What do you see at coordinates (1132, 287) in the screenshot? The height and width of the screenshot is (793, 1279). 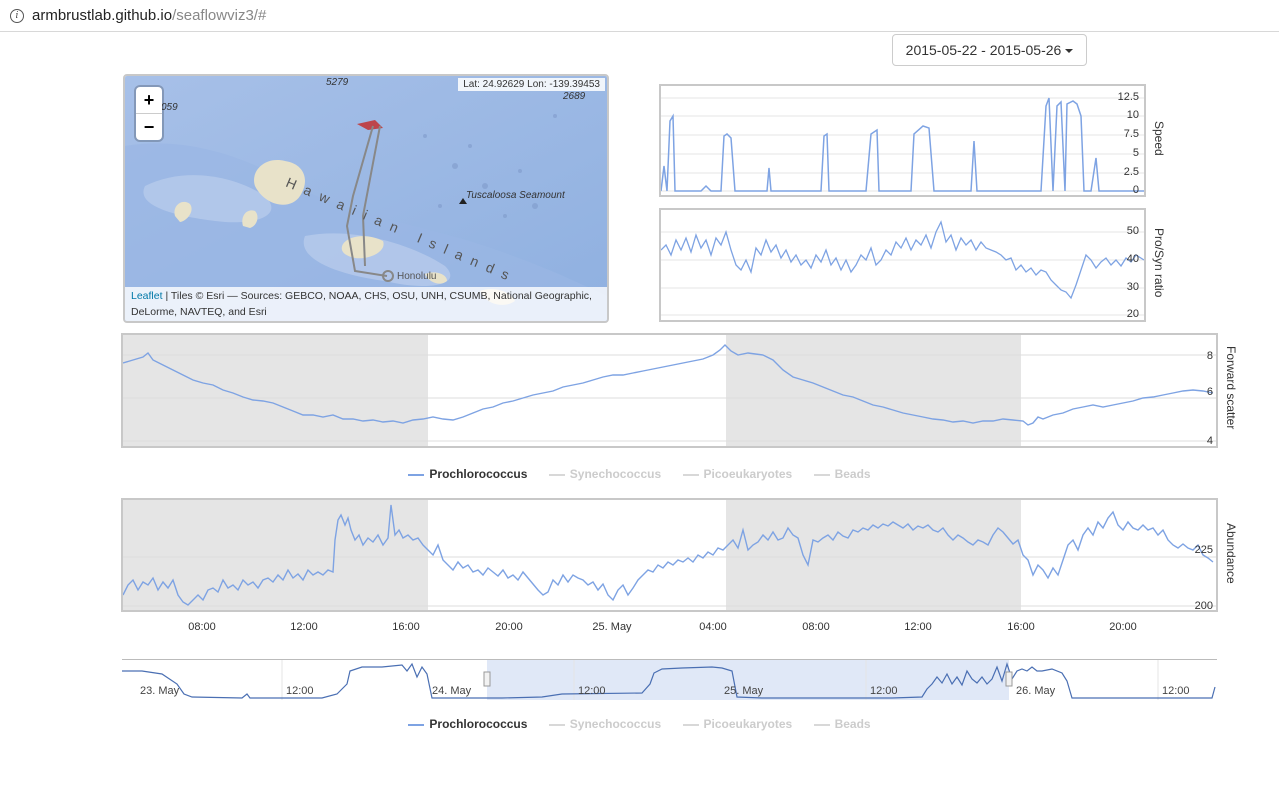 I see `prosyn-tick-2: 30` at bounding box center [1132, 287].